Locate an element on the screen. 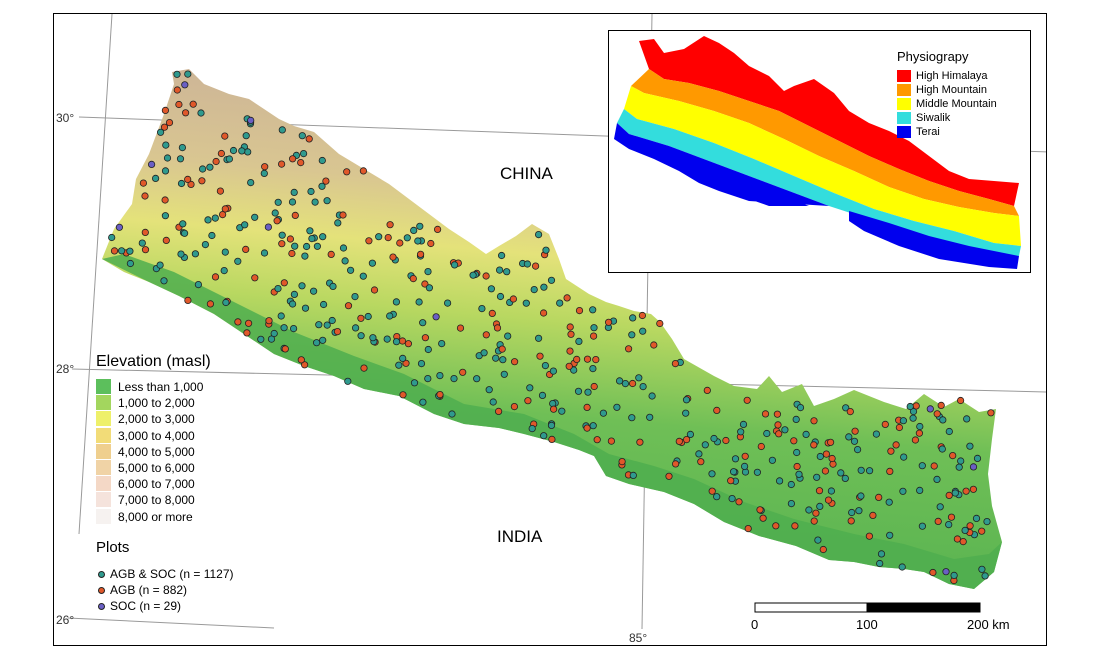  plot-legend-label: SOC (n = 29) is located at coordinates (146, 606).